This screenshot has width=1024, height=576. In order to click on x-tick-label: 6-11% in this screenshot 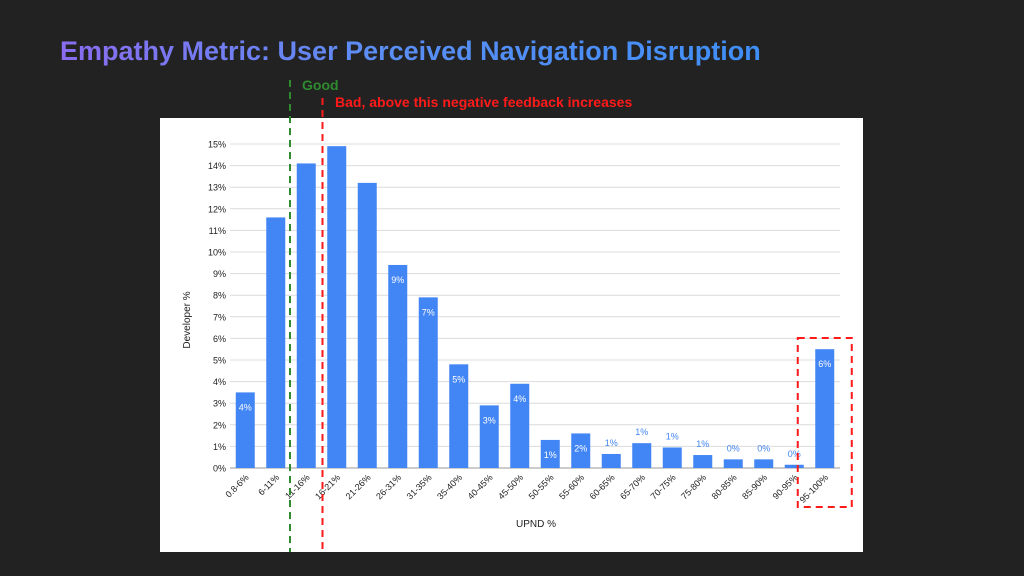, I will do `click(268, 484)`.